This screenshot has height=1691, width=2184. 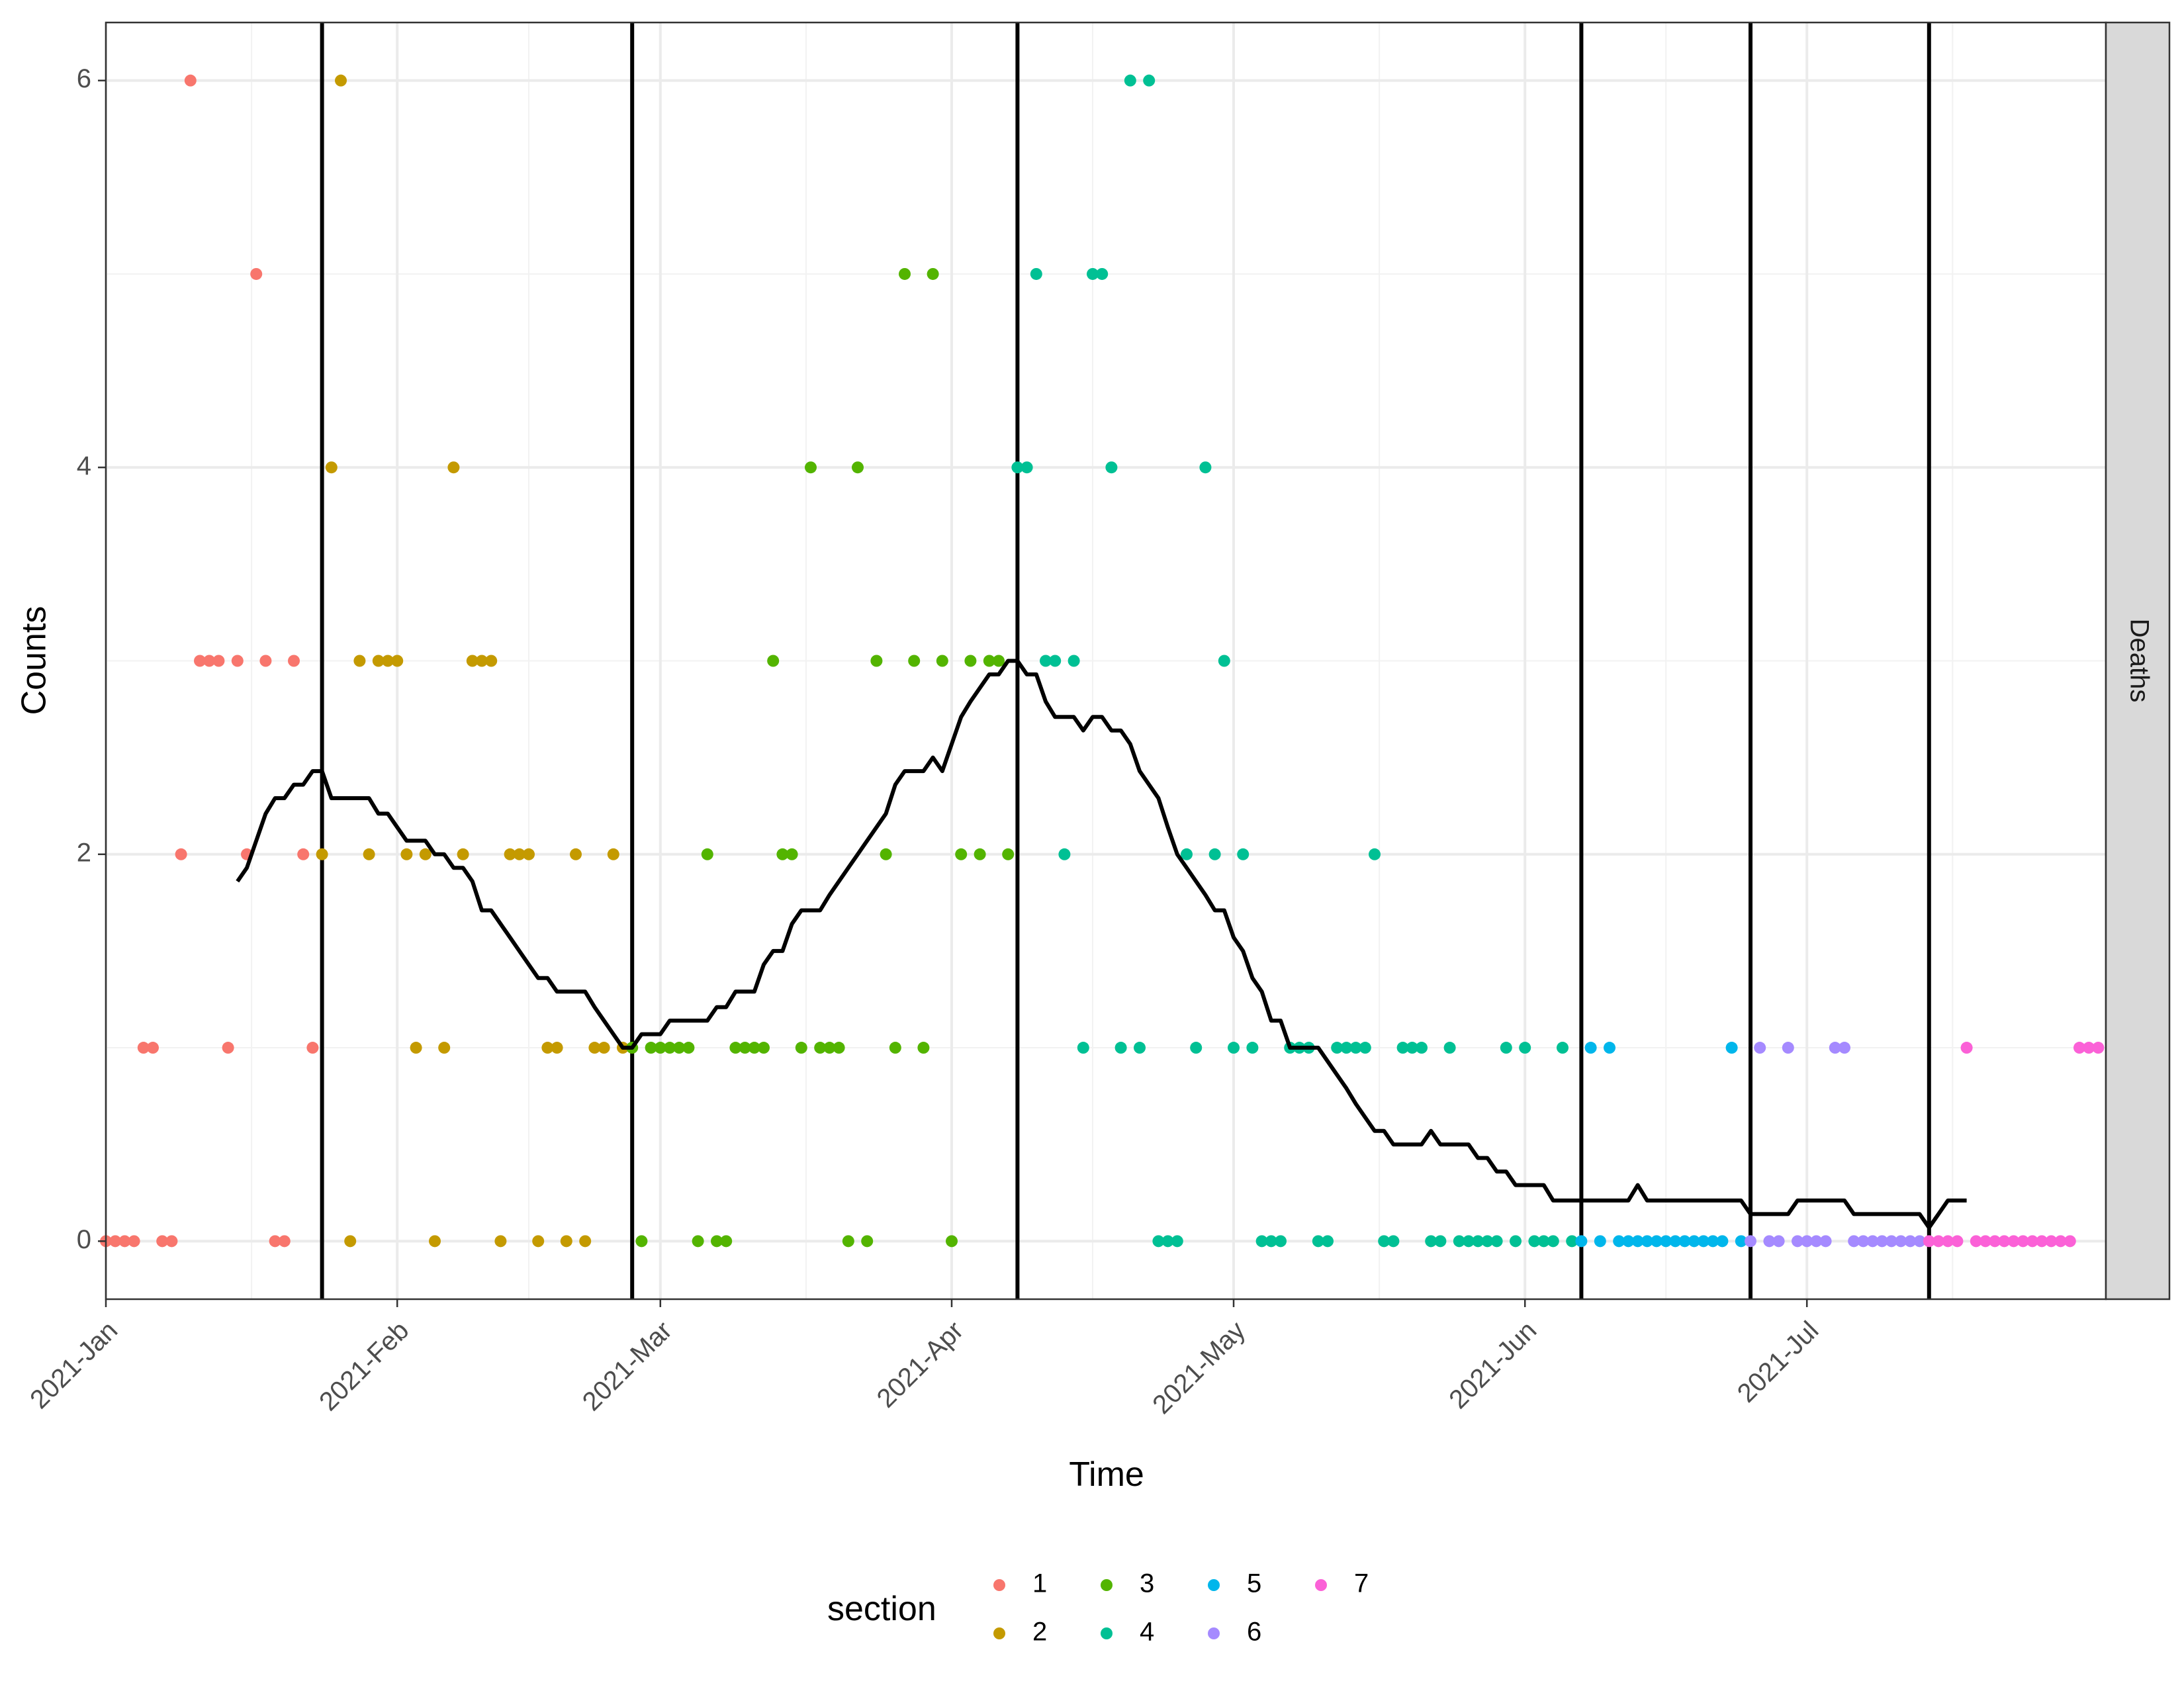 I want to click on y-tick-label: 2, so click(x=84, y=853).